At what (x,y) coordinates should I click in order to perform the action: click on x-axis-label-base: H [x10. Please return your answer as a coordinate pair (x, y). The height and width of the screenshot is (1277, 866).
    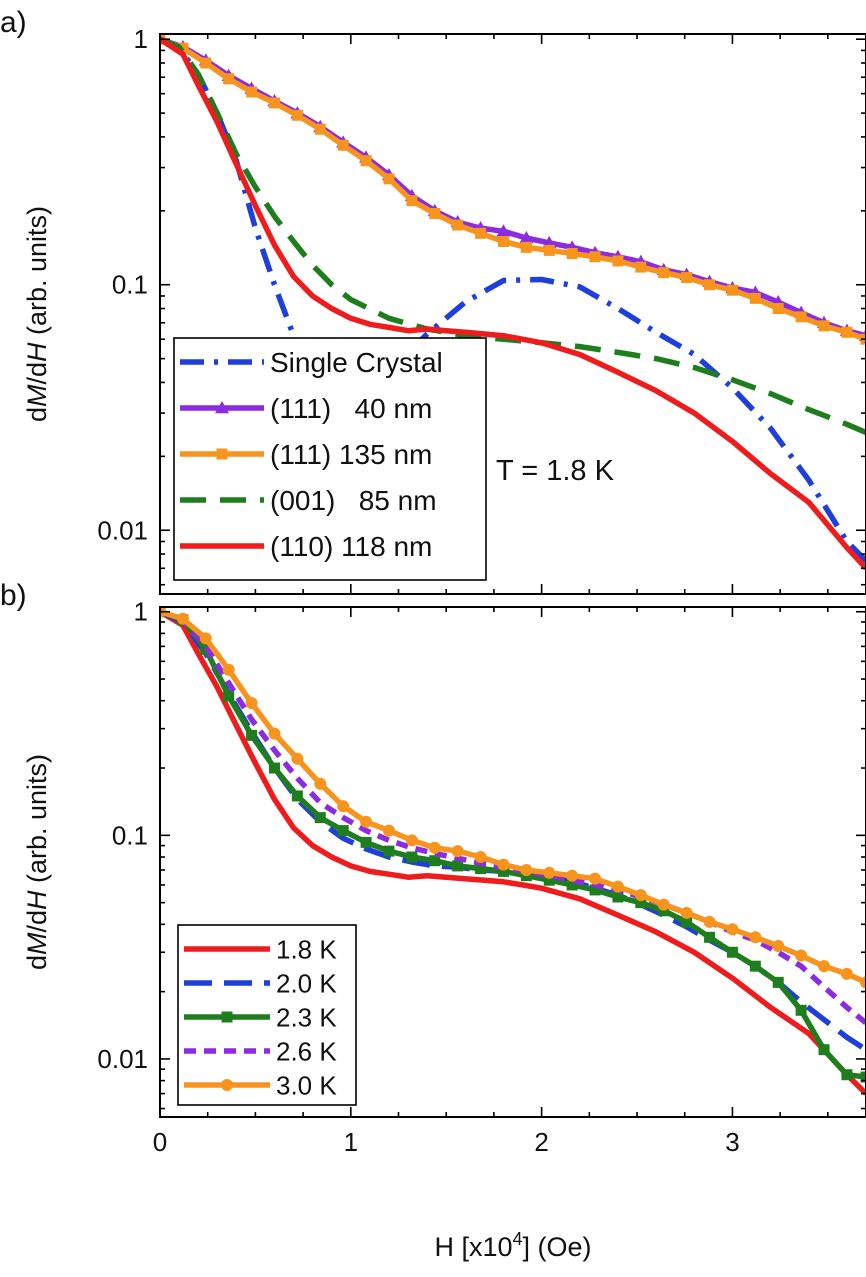
    Looking at the image, I should click on (473, 1247).